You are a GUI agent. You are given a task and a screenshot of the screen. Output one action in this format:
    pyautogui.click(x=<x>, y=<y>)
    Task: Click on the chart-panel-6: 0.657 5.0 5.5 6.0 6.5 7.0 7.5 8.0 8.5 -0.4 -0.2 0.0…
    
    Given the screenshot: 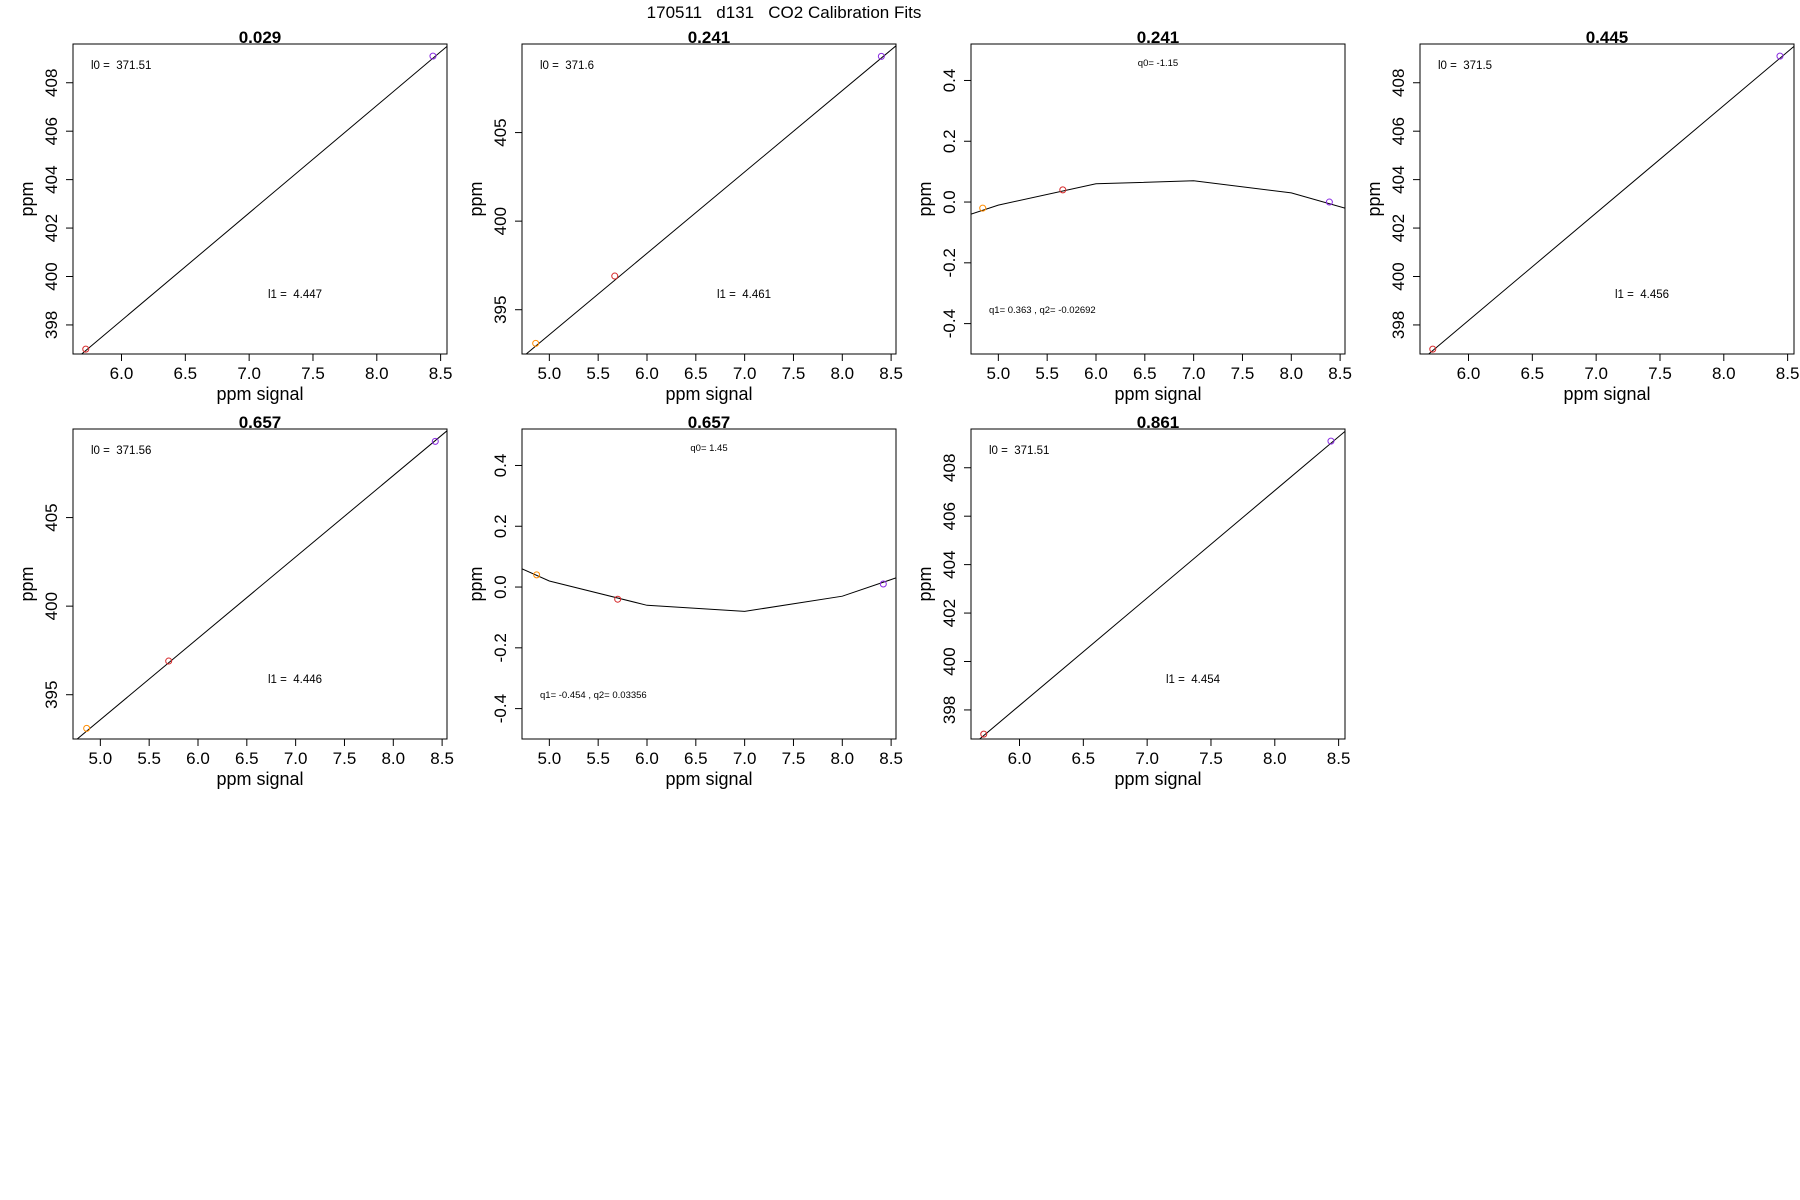 What is the action you would take?
    pyautogui.click(x=684, y=601)
    